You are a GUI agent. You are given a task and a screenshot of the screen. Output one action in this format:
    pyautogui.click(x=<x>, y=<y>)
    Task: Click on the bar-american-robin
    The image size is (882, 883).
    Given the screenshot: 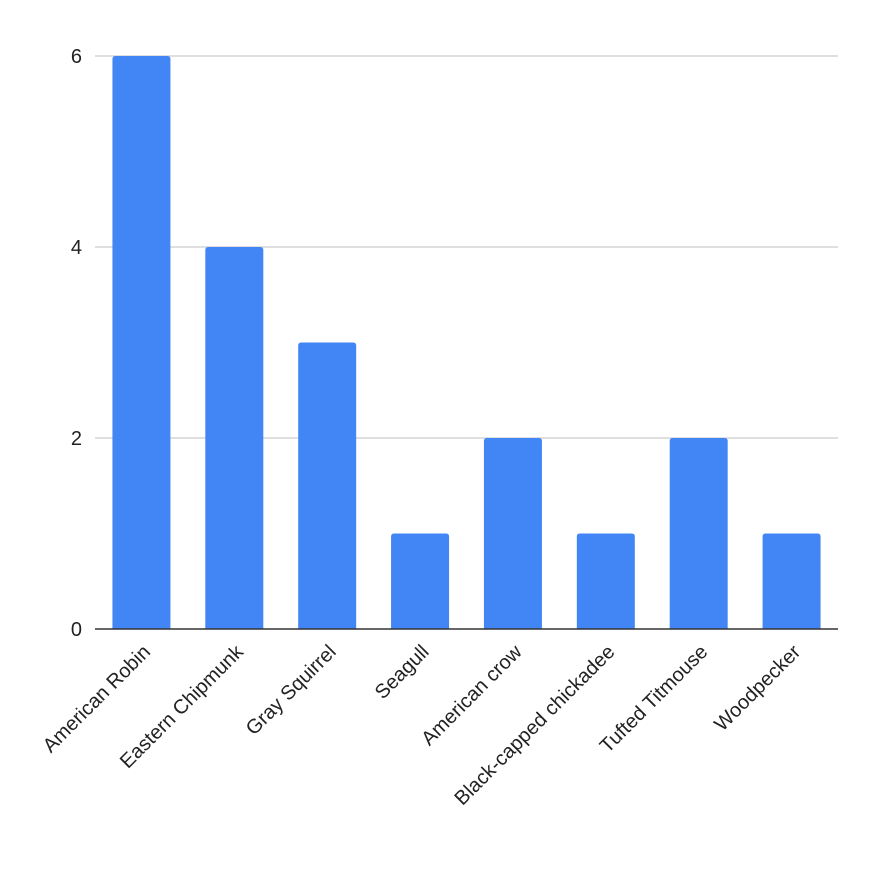 What is the action you would take?
    pyautogui.click(x=141, y=342)
    